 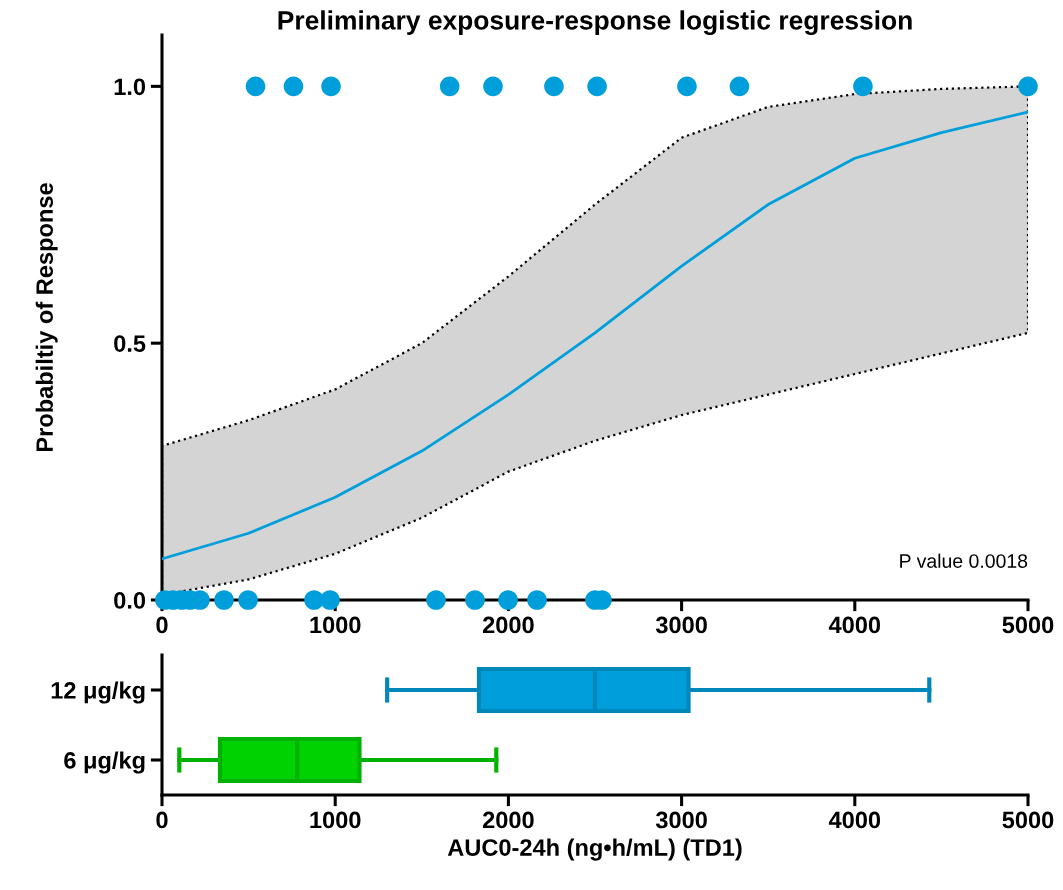 I want to click on y-tick-label: 12 μg/kg, so click(x=98, y=692).